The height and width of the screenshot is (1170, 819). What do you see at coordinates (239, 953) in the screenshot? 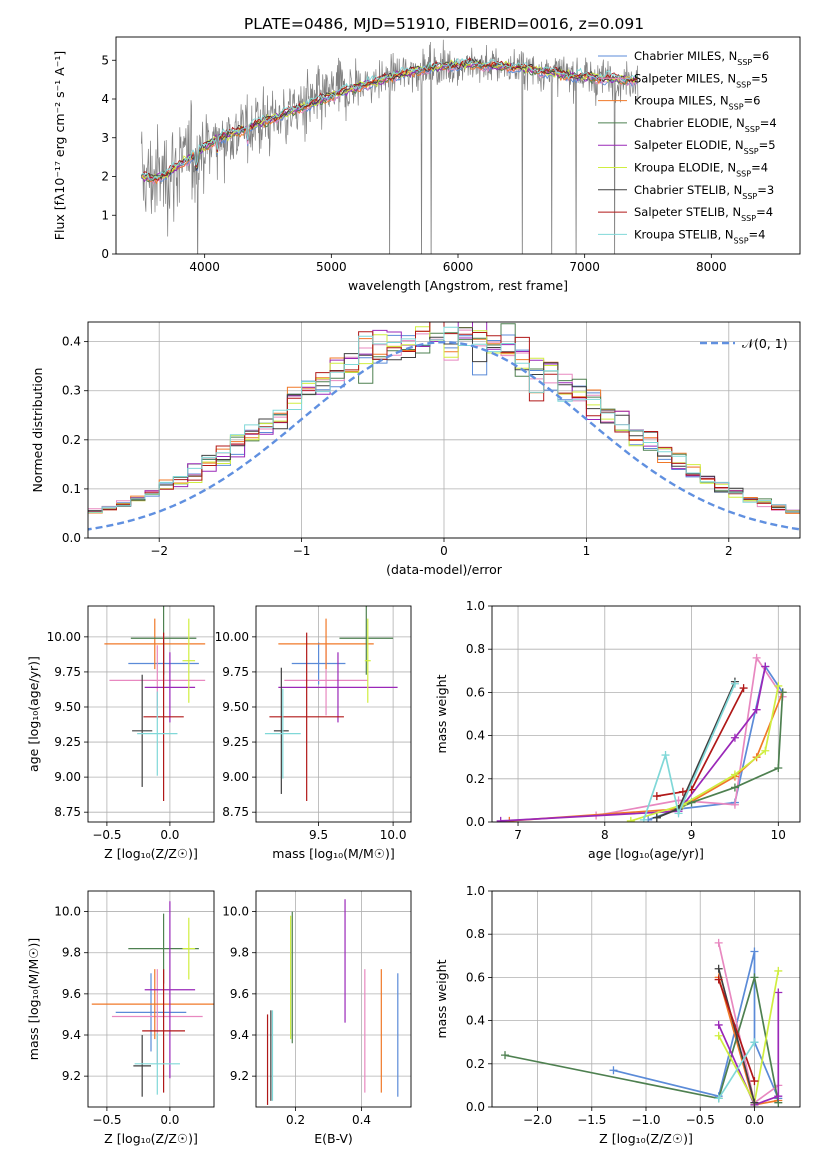
I see `y-tick-label: 9.8` at bounding box center [239, 953].